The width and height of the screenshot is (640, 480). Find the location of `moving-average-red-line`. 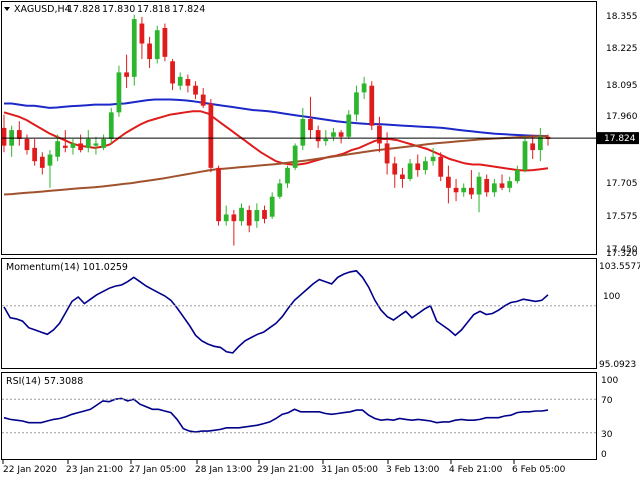

moving-average-red-line is located at coordinates (276, 141).